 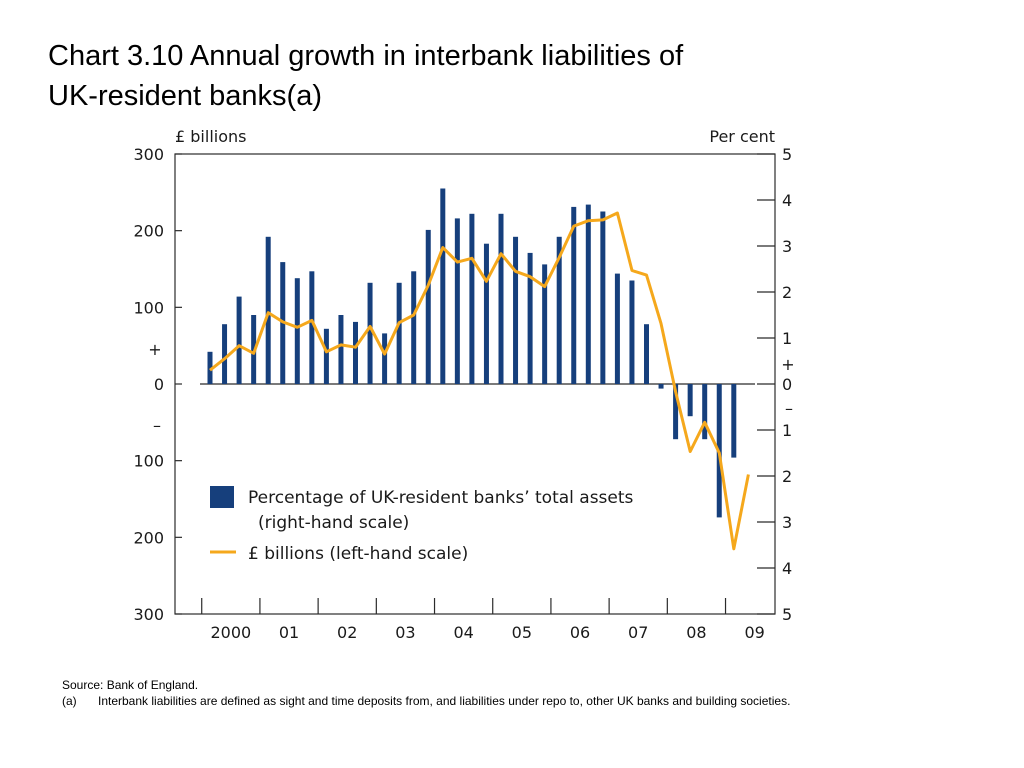 What do you see at coordinates (463, 632) in the screenshot?
I see `x-axis-year-label: 04` at bounding box center [463, 632].